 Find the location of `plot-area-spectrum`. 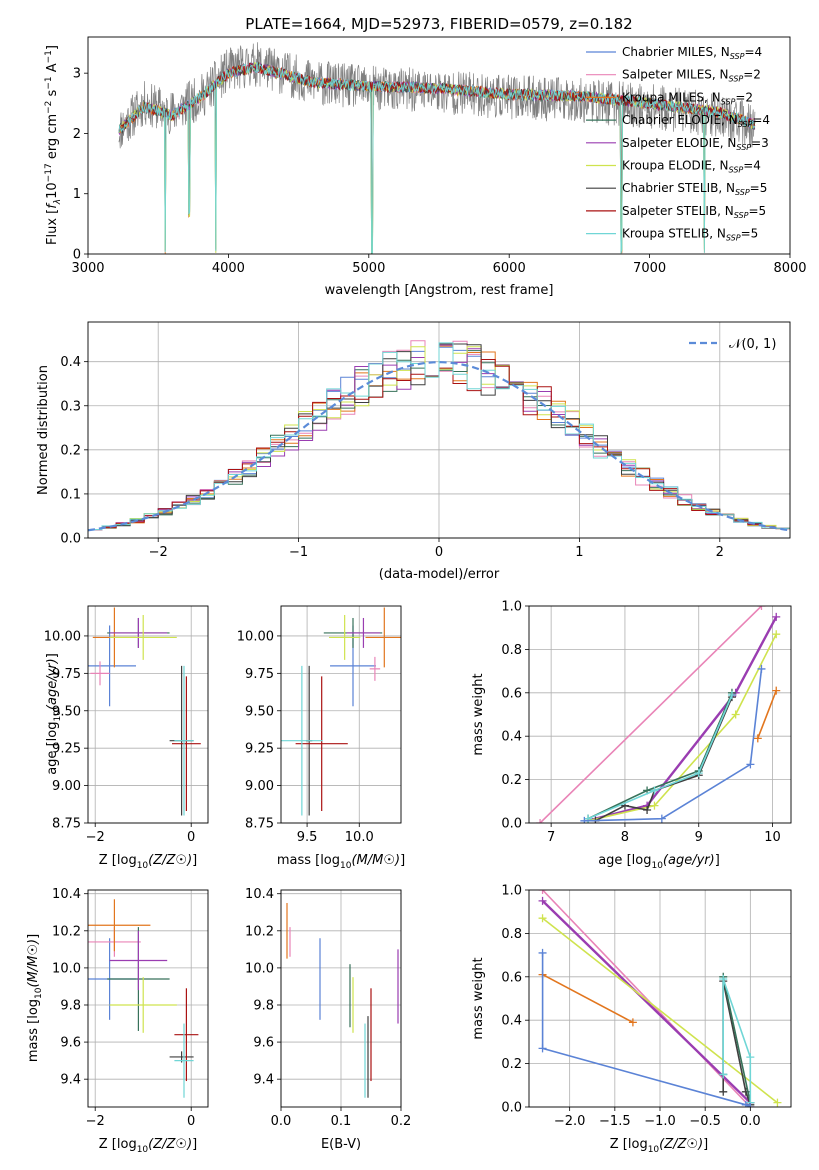

plot-area-spectrum is located at coordinates (437, 148).